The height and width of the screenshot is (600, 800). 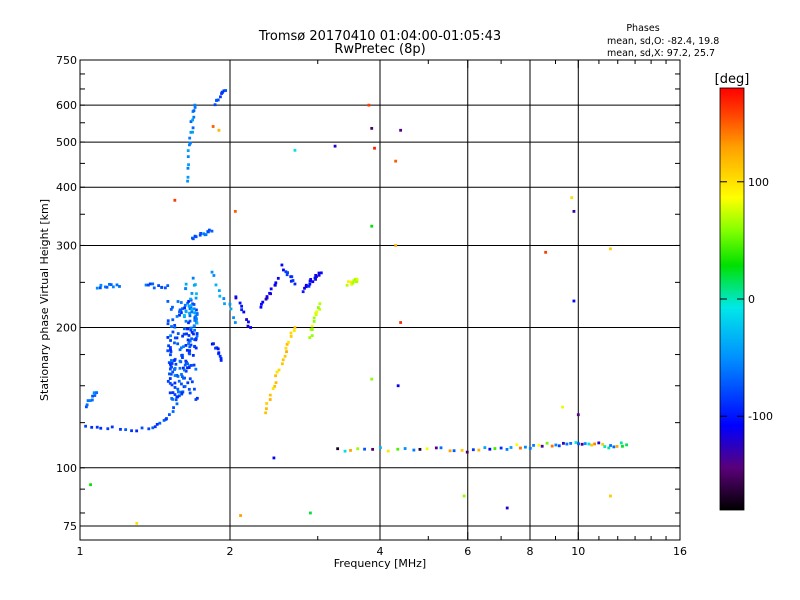 What do you see at coordinates (760, 416) in the screenshot?
I see `colorbar-tick-label: -100` at bounding box center [760, 416].